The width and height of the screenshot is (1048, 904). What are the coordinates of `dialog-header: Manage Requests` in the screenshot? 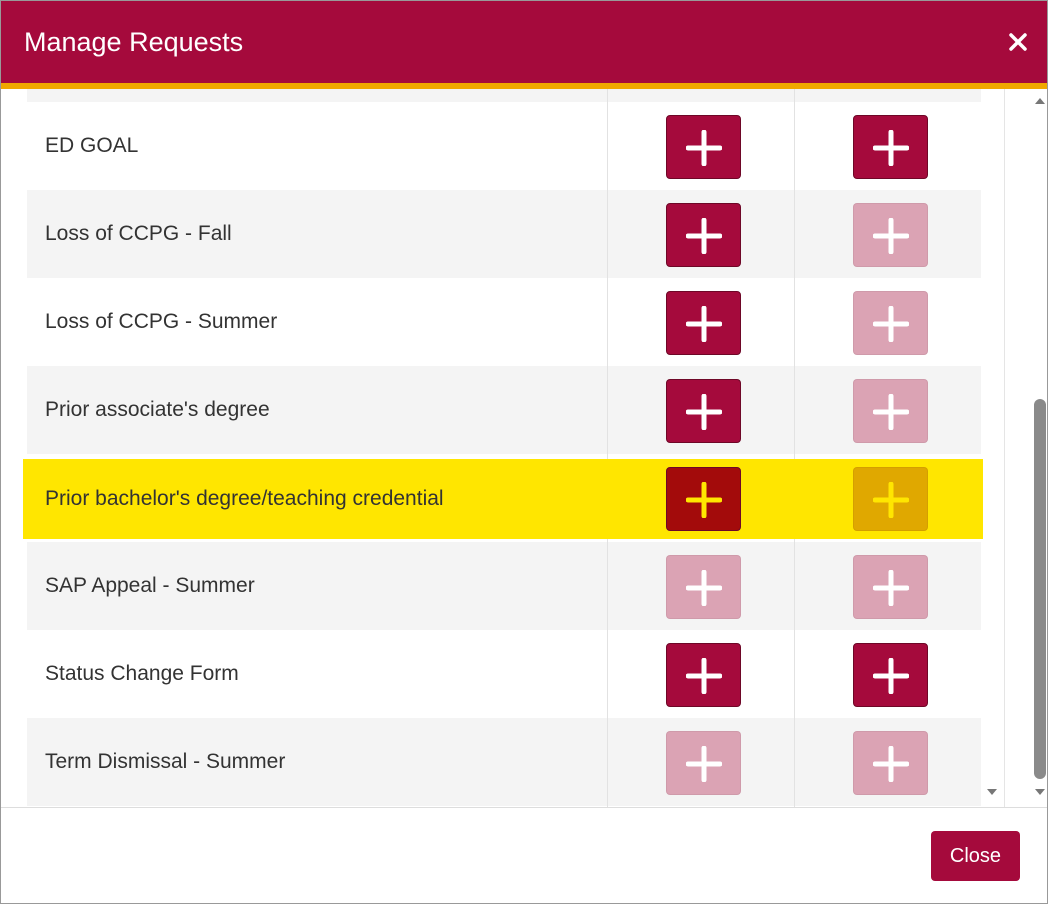 It's located at (524, 45).